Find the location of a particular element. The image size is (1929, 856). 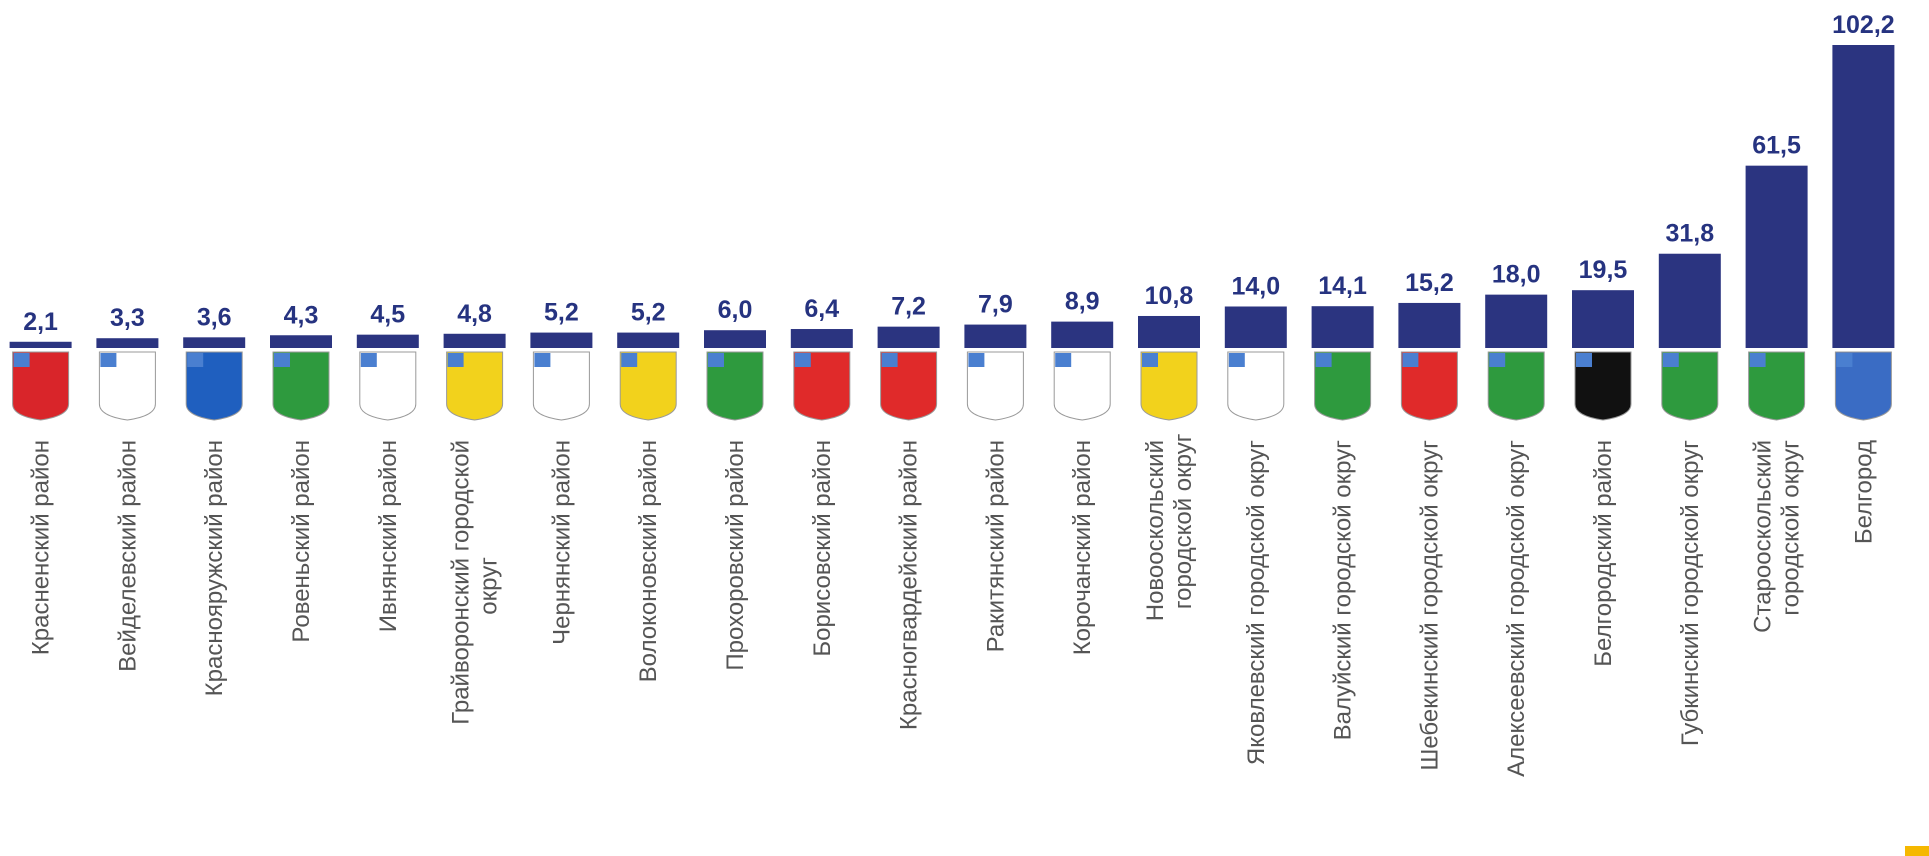

category-label: Чернянский район is located at coordinates (561, 542).